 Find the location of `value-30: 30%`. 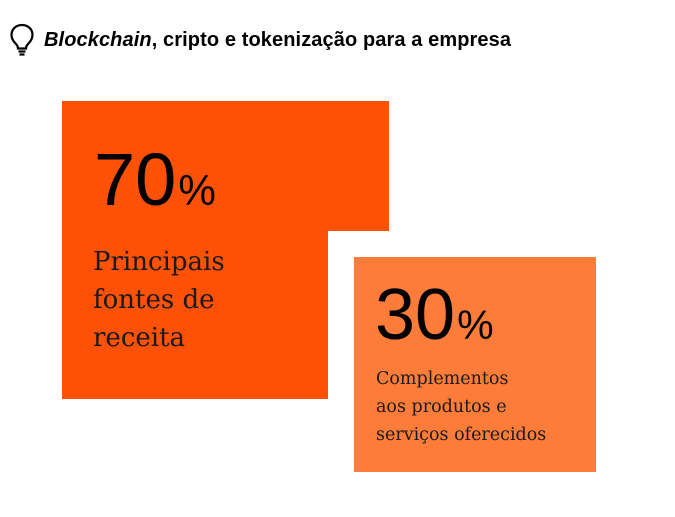

value-30: 30% is located at coordinates (434, 315).